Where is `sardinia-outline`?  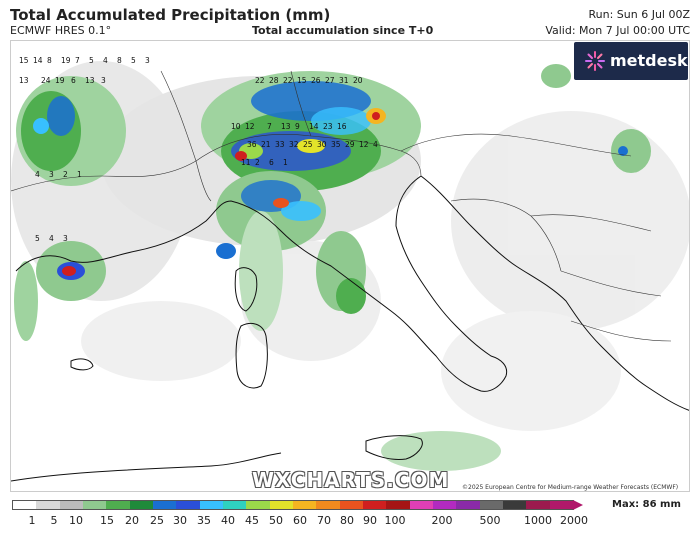
sardinia-outline is located at coordinates (251, 356).